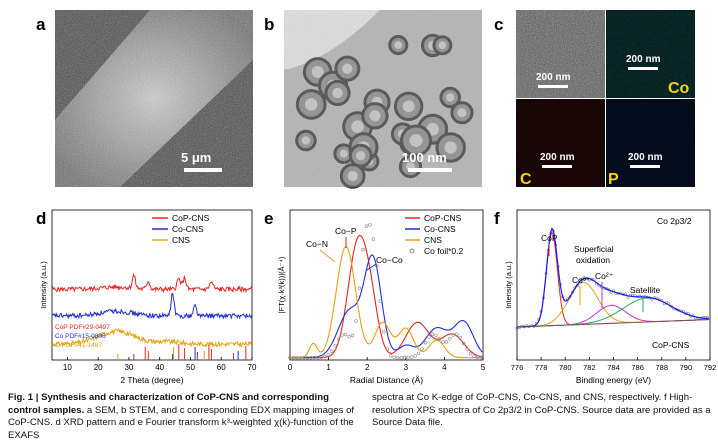  I want to click on xrd-x-tick-label: 70, so click(252, 367).